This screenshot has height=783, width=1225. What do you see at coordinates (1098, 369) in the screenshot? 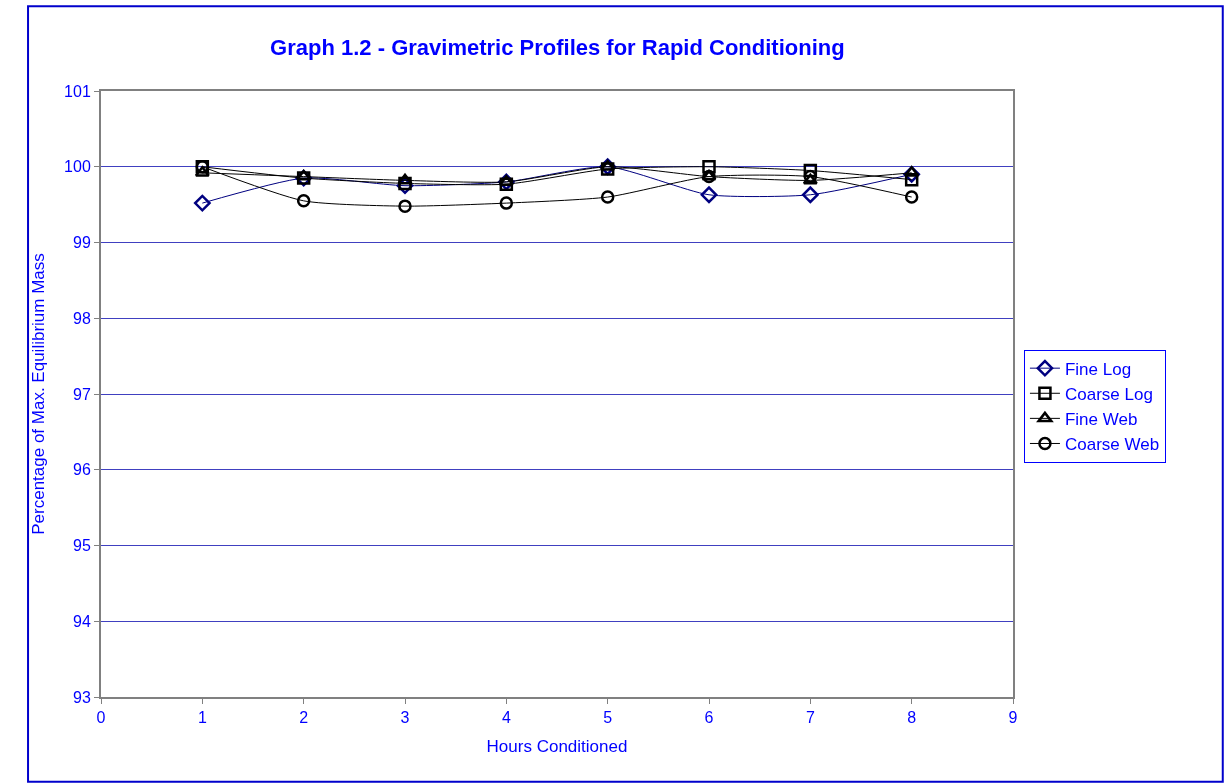
I see `legend-label: Fine Log` at bounding box center [1098, 369].